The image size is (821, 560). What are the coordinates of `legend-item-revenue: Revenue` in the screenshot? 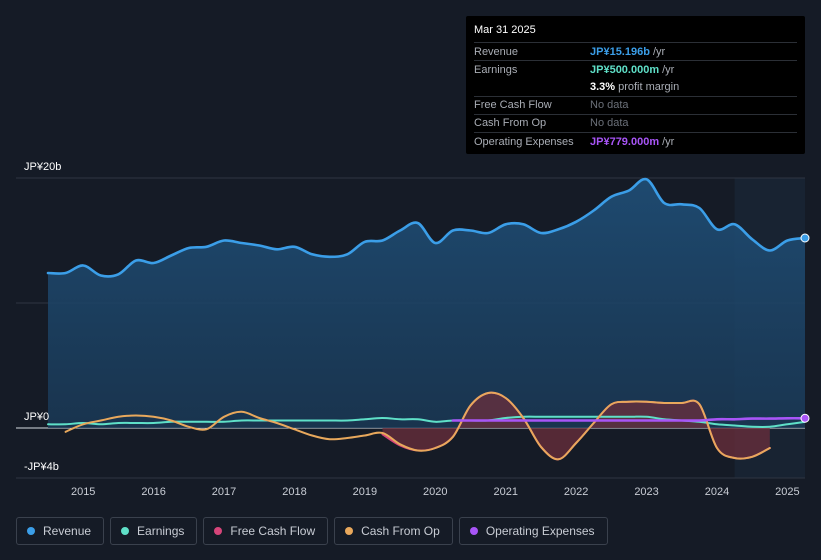 It's located at (60, 531).